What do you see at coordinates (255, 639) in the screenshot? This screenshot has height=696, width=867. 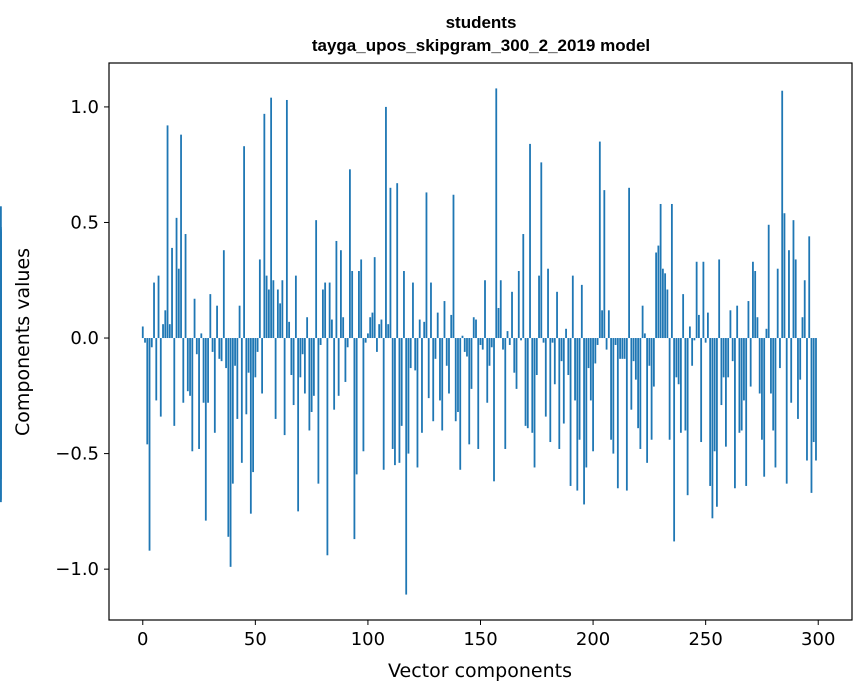 I see `x-tick-label: 50` at bounding box center [255, 639].